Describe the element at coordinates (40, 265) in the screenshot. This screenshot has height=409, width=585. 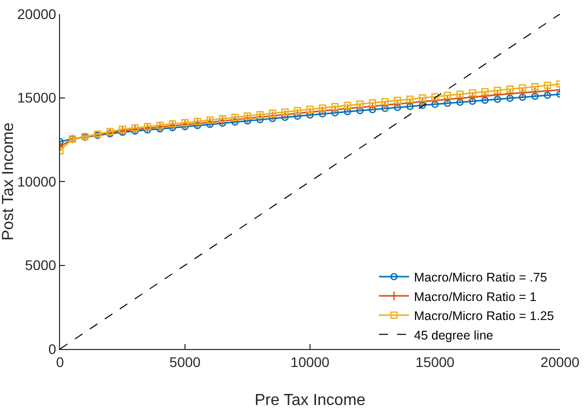
I see `y-tick-label: 5000` at that location.